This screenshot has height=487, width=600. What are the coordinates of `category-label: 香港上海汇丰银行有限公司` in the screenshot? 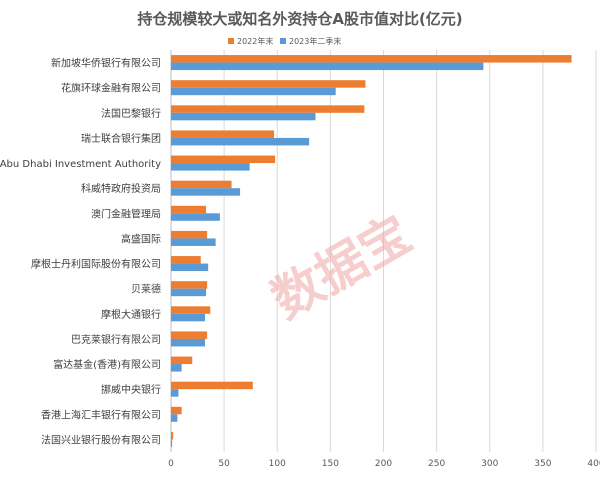 It's located at (101, 414).